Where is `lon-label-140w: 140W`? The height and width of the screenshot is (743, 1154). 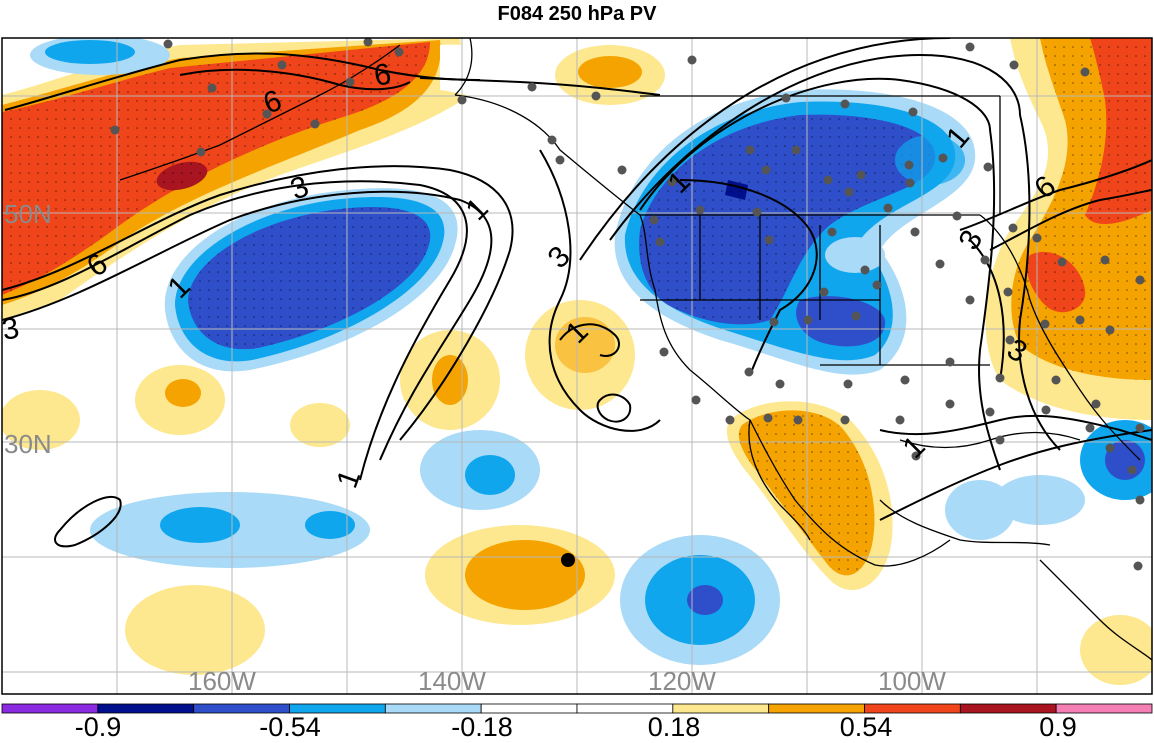 lon-label-140w: 140W is located at coordinates (452, 681).